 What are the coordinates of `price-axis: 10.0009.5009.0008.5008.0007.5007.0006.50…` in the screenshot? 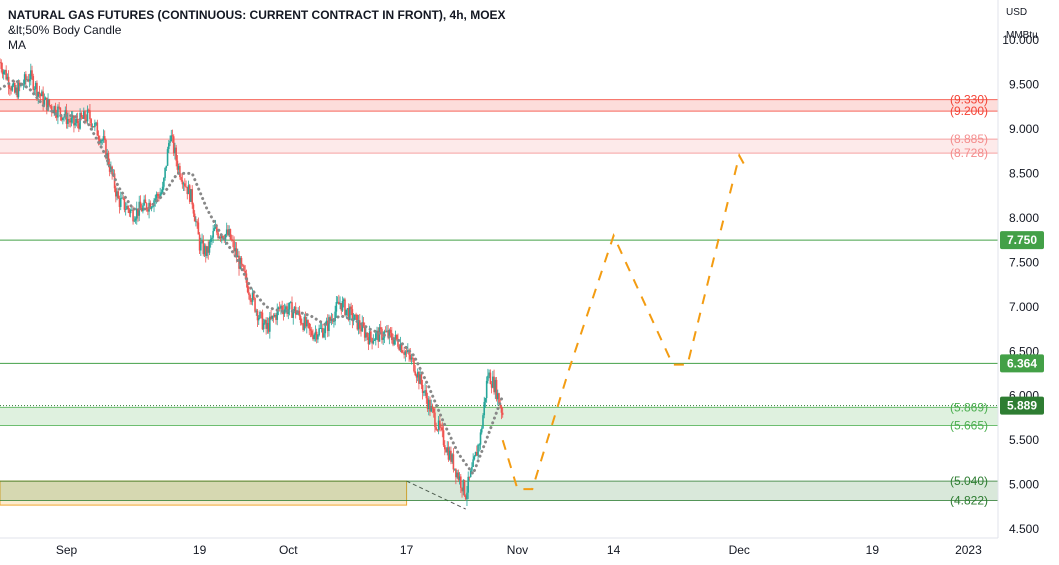 It's located at (1020, 284).